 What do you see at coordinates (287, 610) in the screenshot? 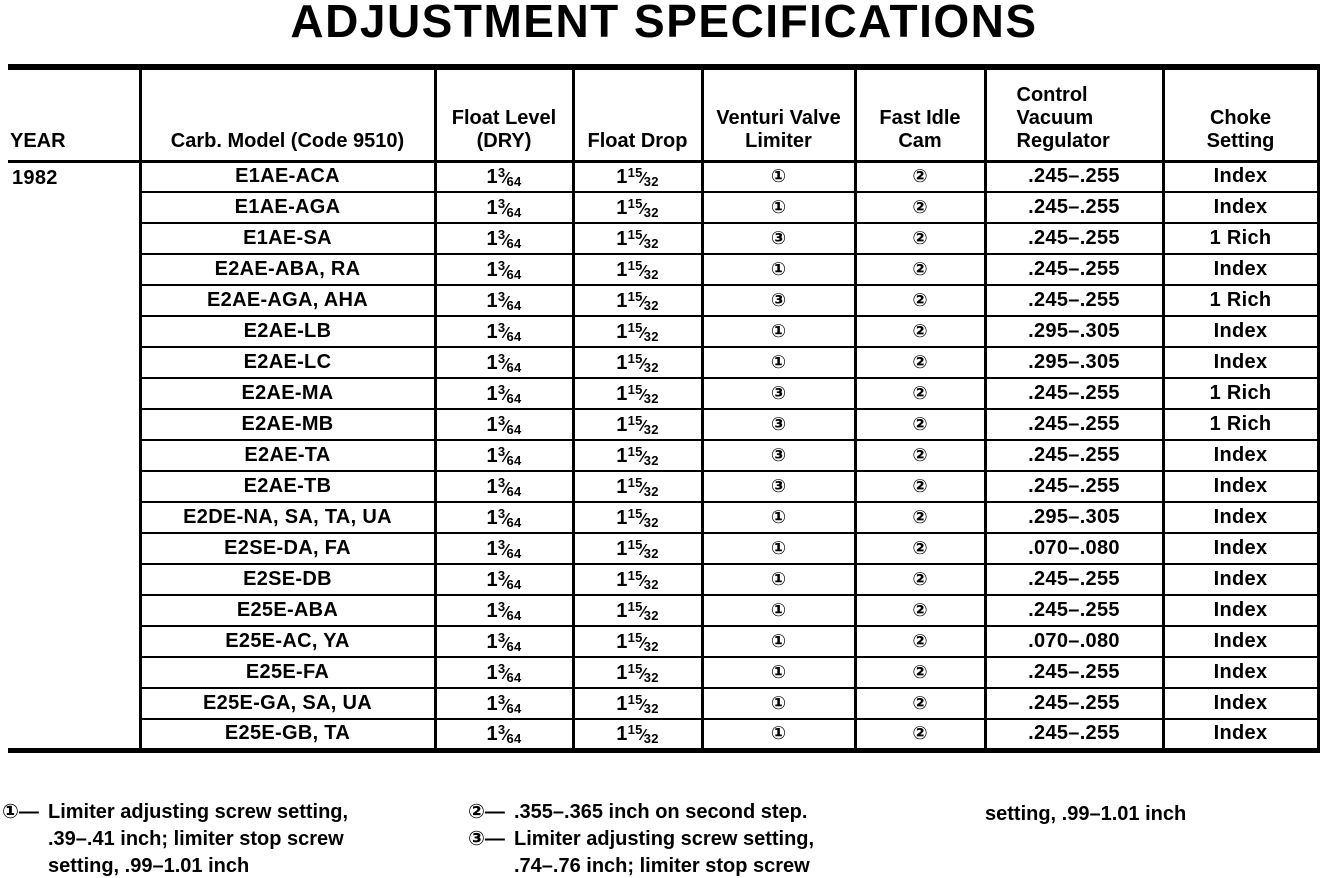
I see `cell-carb-model: E25E-ABA` at bounding box center [287, 610].